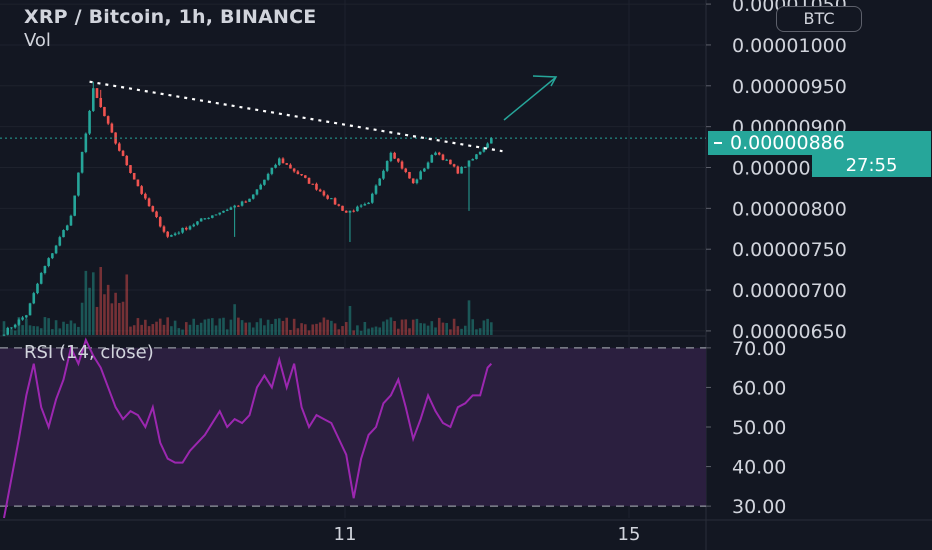  What do you see at coordinates (759, 507) in the screenshot?
I see `rsi-axis-label: 30.00` at bounding box center [759, 507].